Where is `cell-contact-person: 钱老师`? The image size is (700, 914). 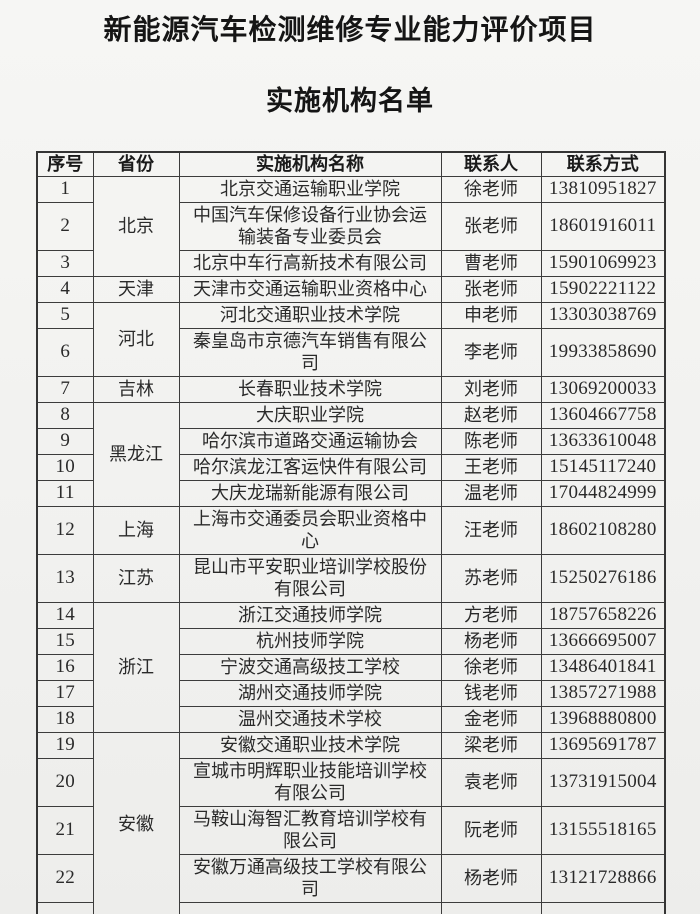 cell-contact-person: 钱老师 is located at coordinates (491, 693).